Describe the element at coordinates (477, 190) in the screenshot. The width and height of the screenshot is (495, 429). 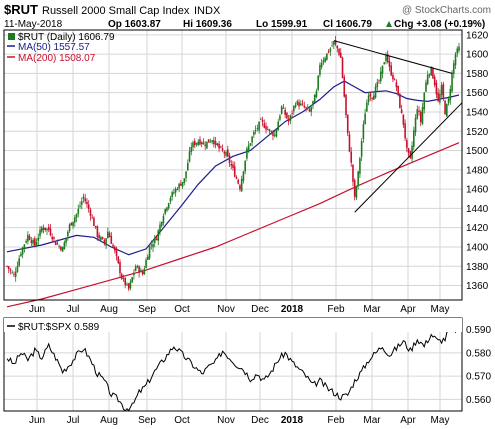
I see `y-tick-label: 1460` at that location.